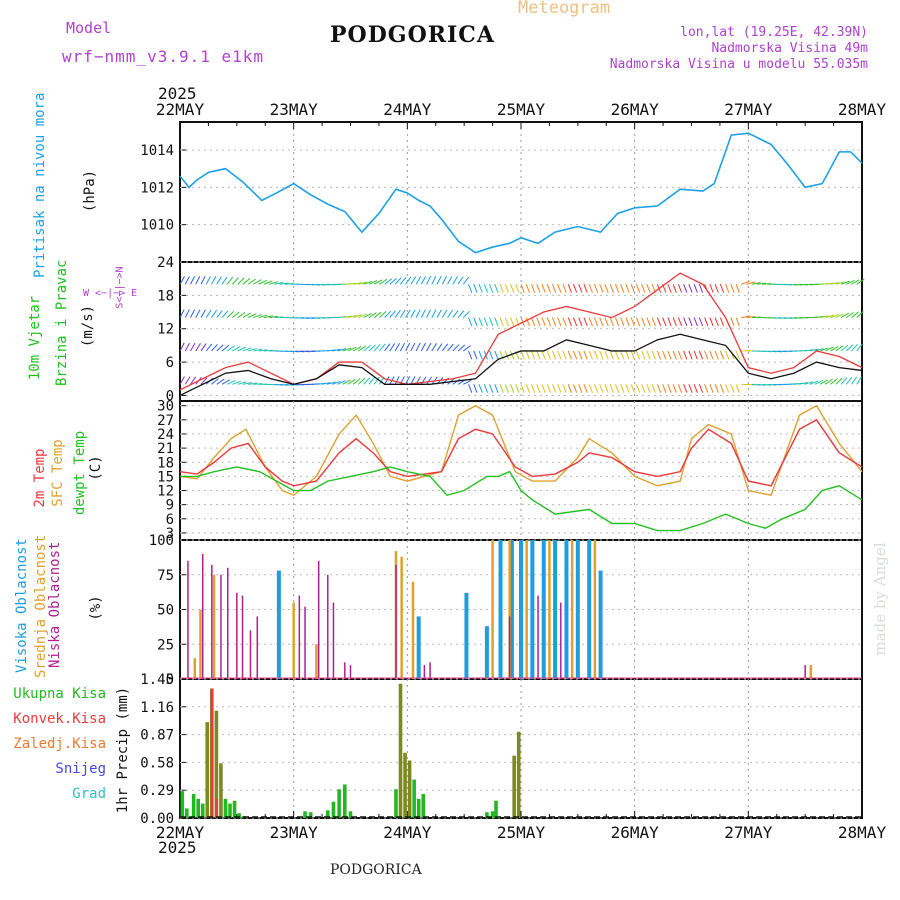 The width and height of the screenshot is (900, 900). I want to click on sfc-temp-line, so click(521, 450).